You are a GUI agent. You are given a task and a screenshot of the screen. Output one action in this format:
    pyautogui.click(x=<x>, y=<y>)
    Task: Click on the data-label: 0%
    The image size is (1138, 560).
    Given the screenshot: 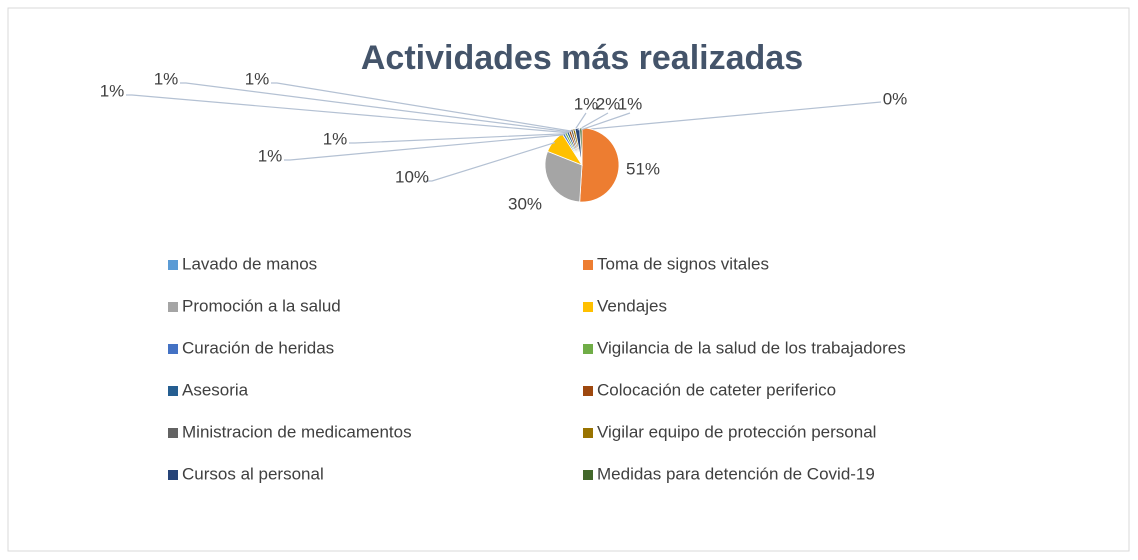 What is the action you would take?
    pyautogui.click(x=895, y=98)
    